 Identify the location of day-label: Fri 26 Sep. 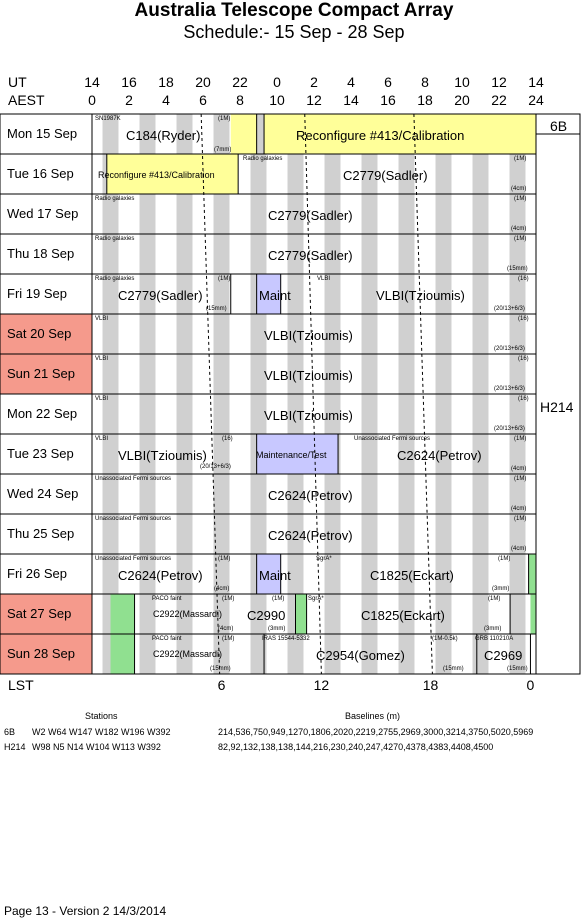
(37, 573).